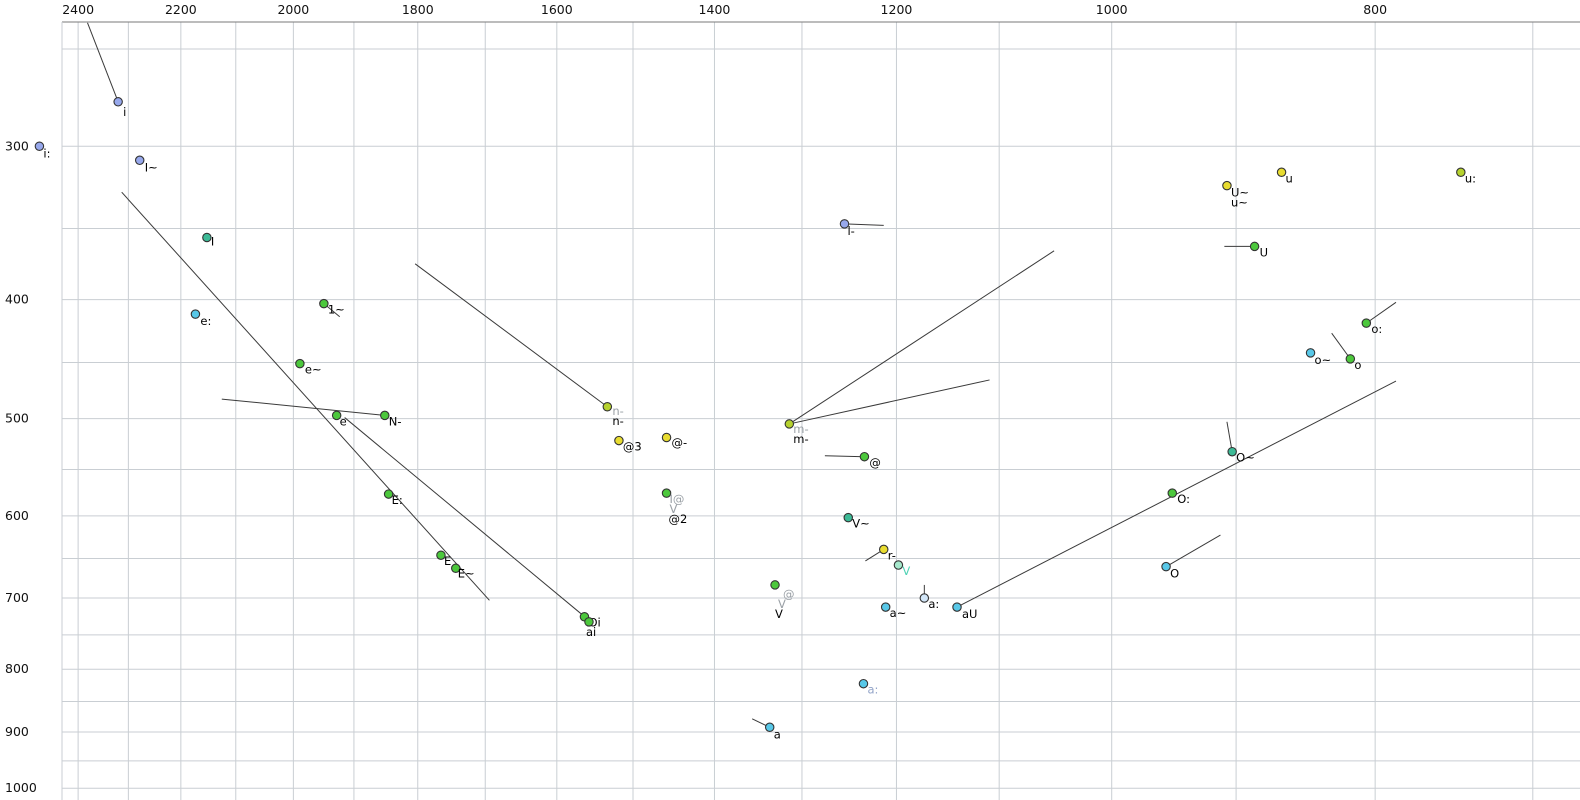 This screenshot has width=1580, height=800. What do you see at coordinates (21, 787) in the screenshot?
I see `y-tick-label: 1000` at bounding box center [21, 787].